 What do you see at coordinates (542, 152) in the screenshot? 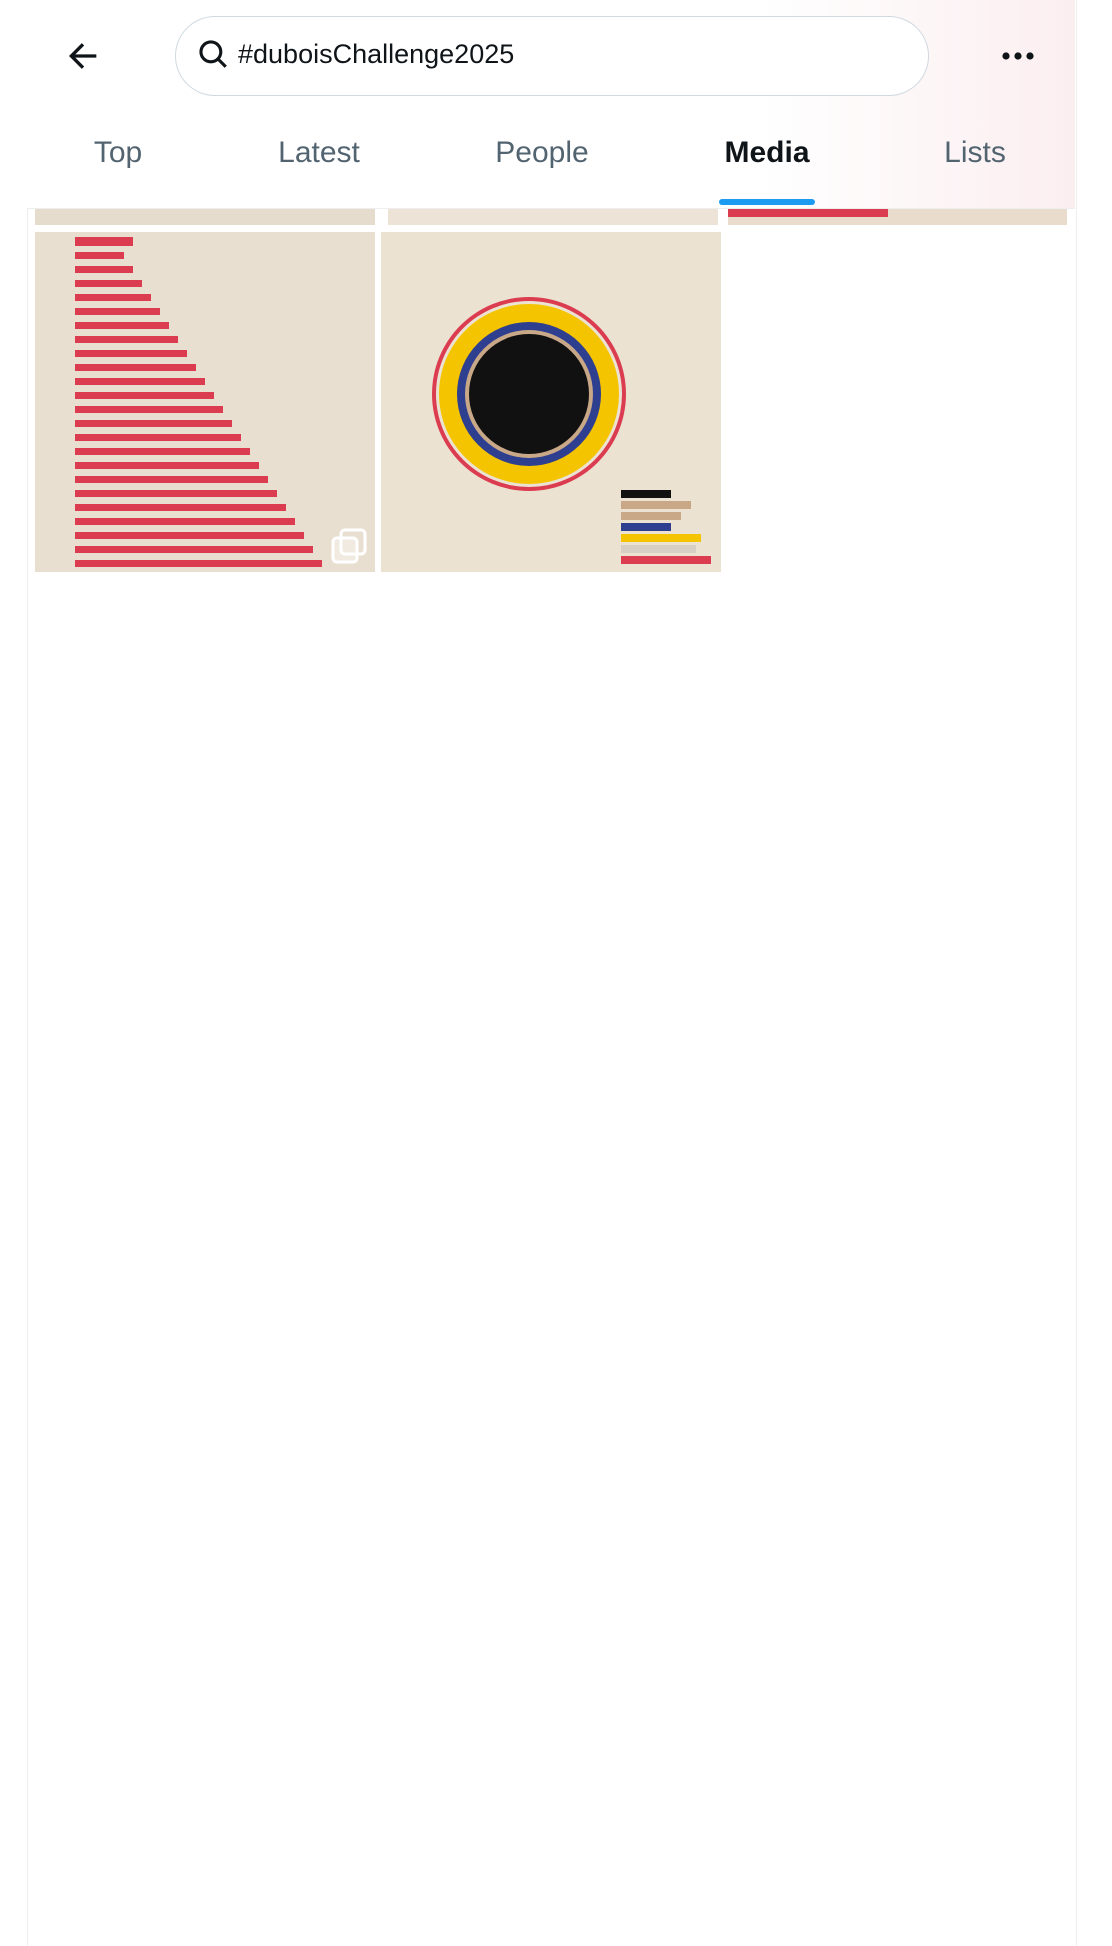
I see `tab: People` at bounding box center [542, 152].